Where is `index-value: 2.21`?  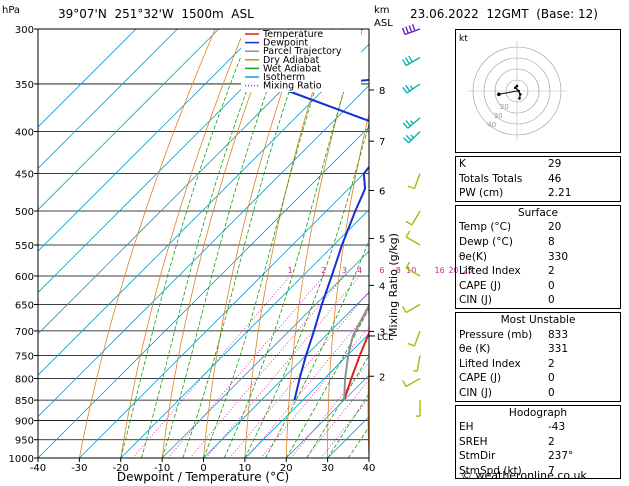
index-value: 2.21 is located at coordinates (560, 193).